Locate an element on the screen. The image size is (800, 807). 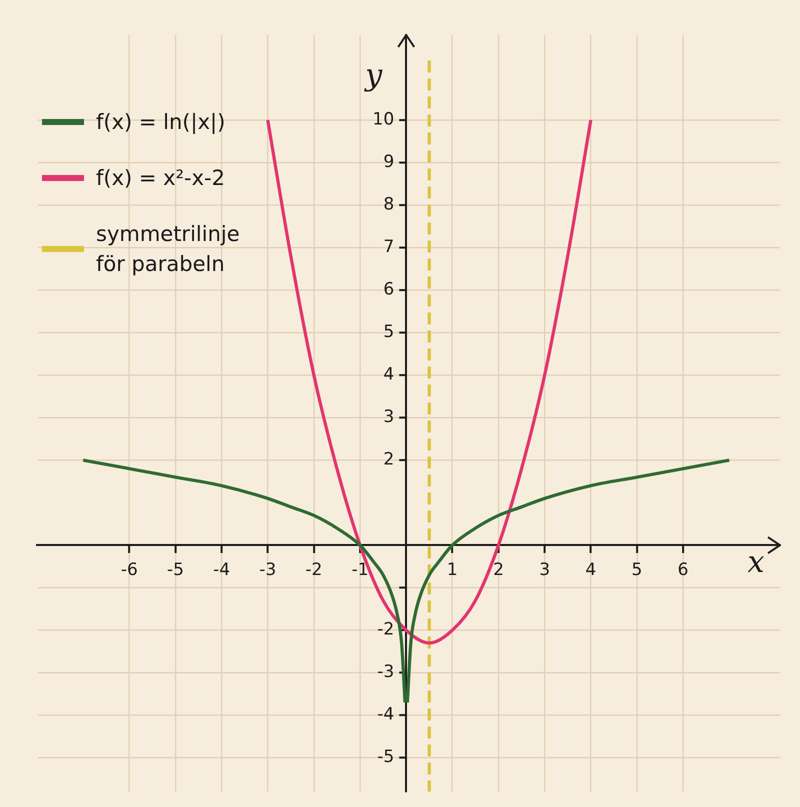
y-tick-label: 2 is located at coordinates (388, 460).